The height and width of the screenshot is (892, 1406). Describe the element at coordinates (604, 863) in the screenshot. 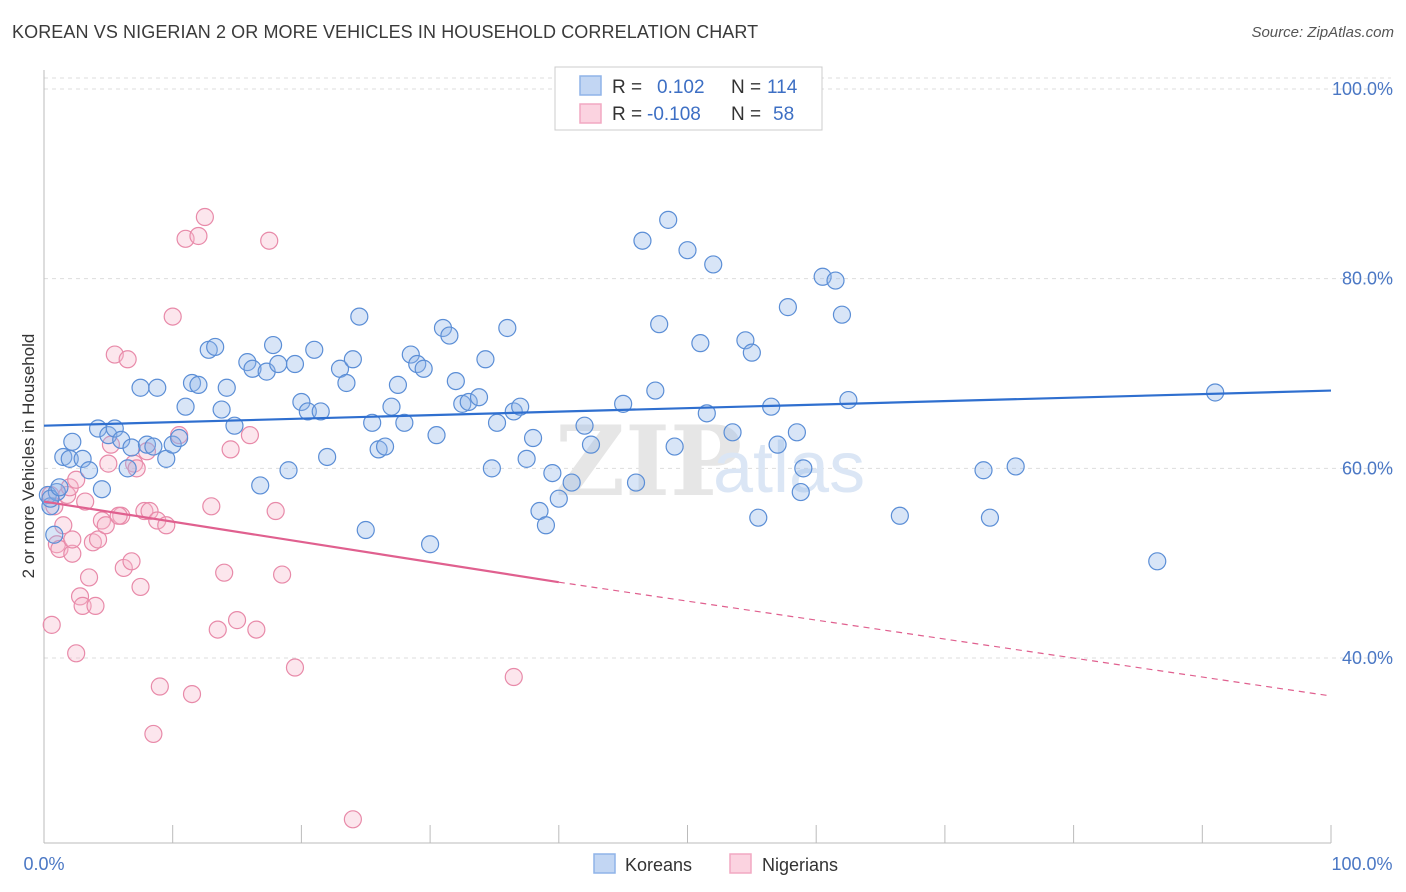

I see `bottom-legend-swatch-koreans` at that location.